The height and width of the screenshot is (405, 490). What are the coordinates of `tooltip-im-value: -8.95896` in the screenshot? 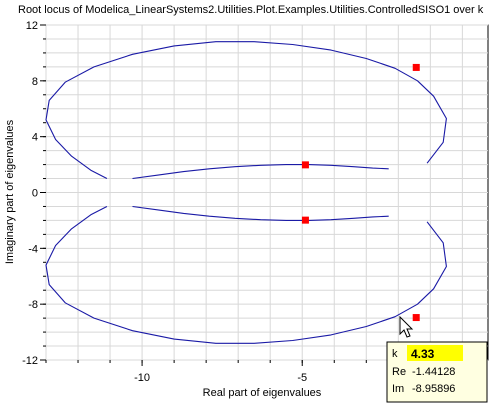 It's located at (433, 389).